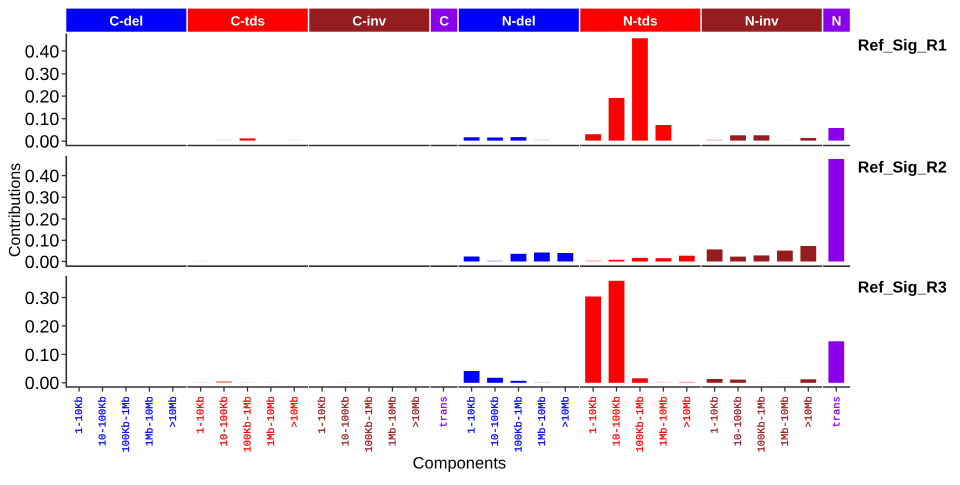  What do you see at coordinates (762, 21) in the screenshot?
I see `svg-text: N-inv` at bounding box center [762, 21].